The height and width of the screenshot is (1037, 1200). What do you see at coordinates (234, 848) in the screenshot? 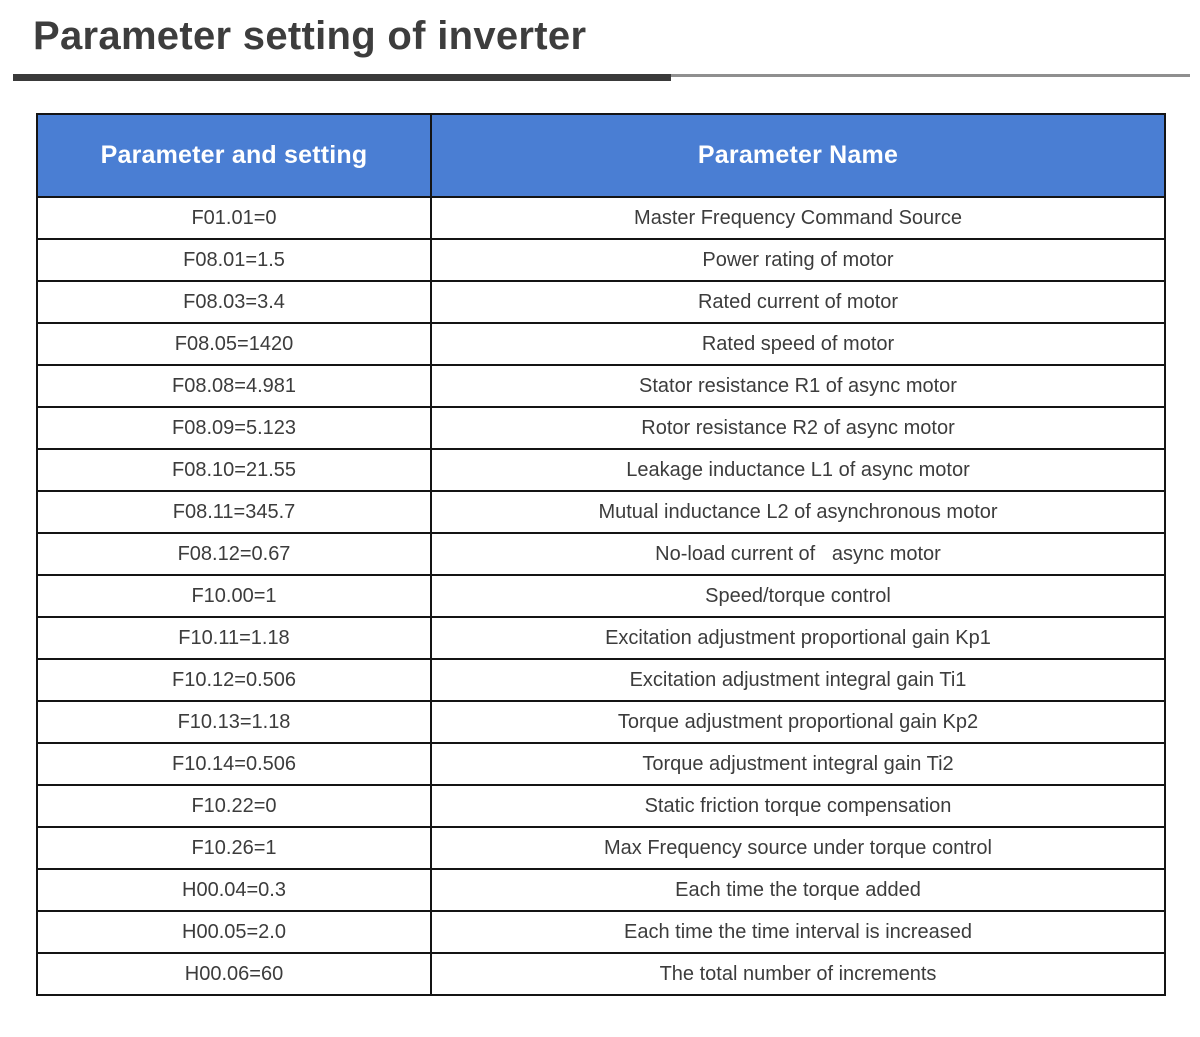
I see `parameter-setting-cell: F10.26=1` at bounding box center [234, 848].